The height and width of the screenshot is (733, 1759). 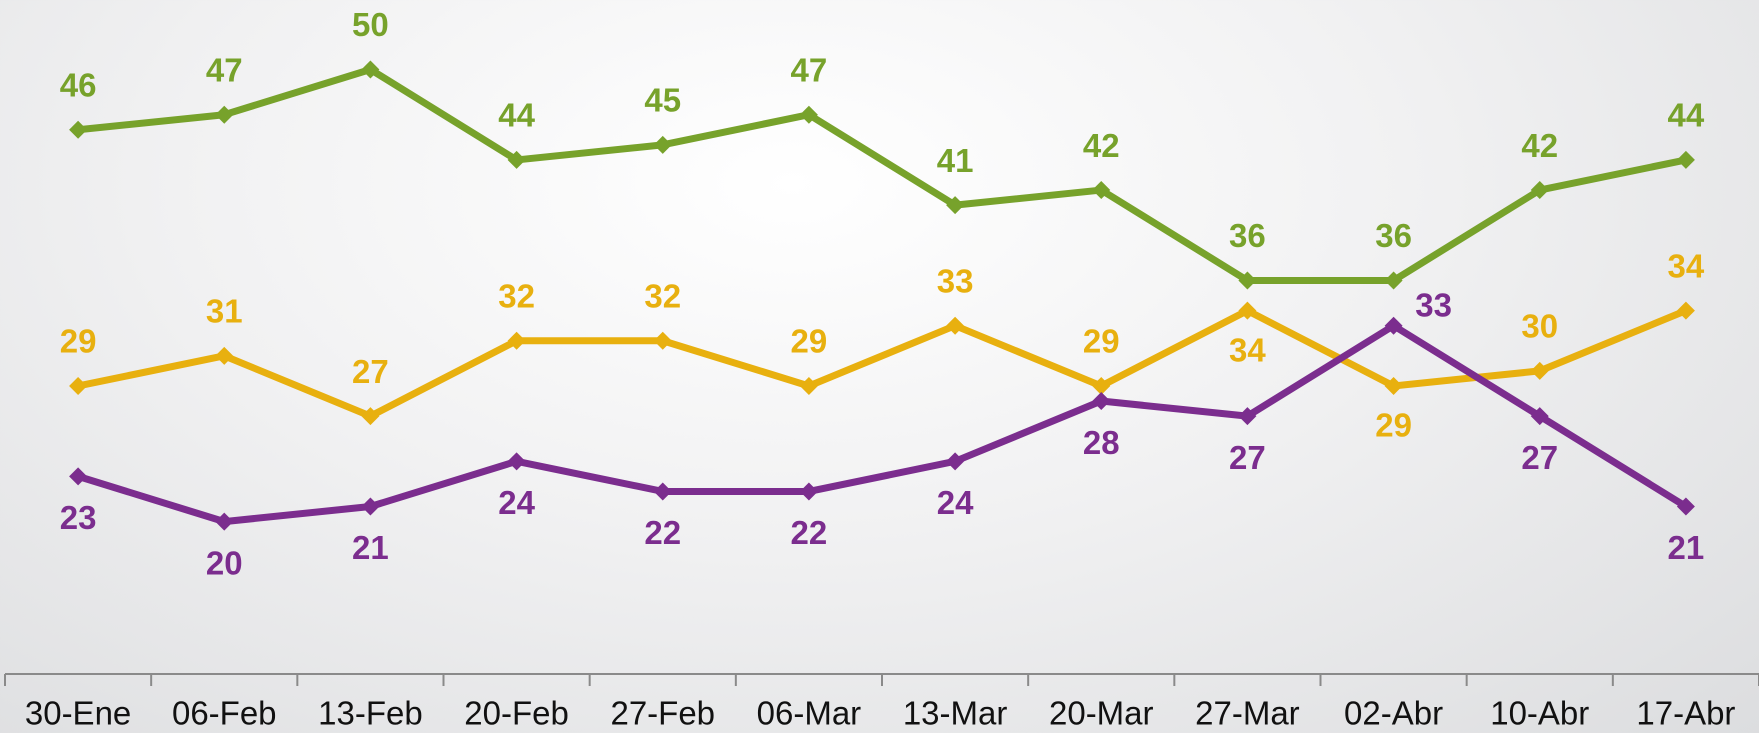 I want to click on data-label: 23, so click(x=78, y=517).